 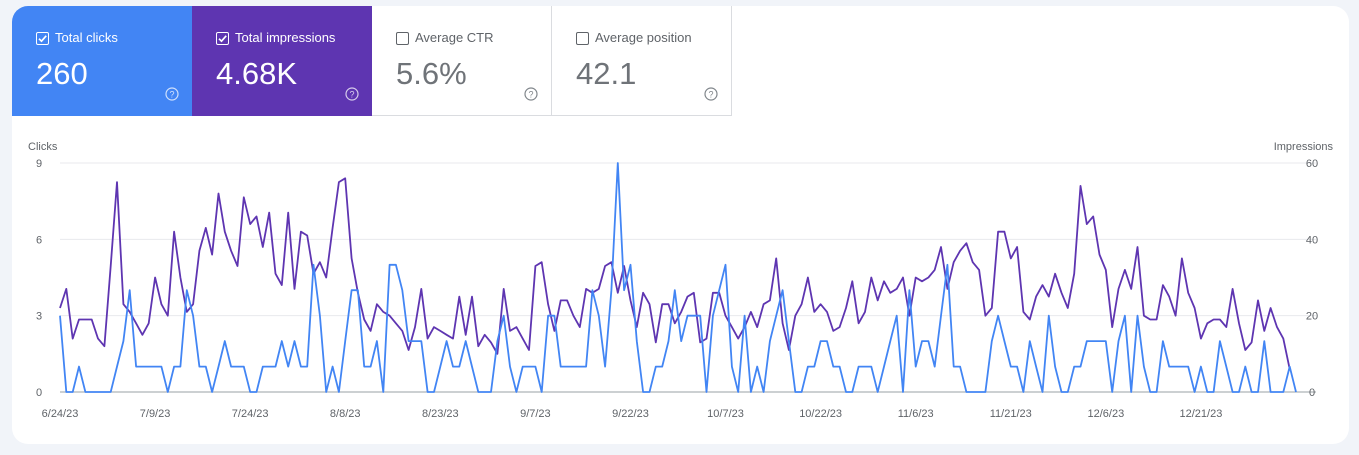 What do you see at coordinates (43, 147) in the screenshot?
I see `left-axis-title: Clicks` at bounding box center [43, 147].